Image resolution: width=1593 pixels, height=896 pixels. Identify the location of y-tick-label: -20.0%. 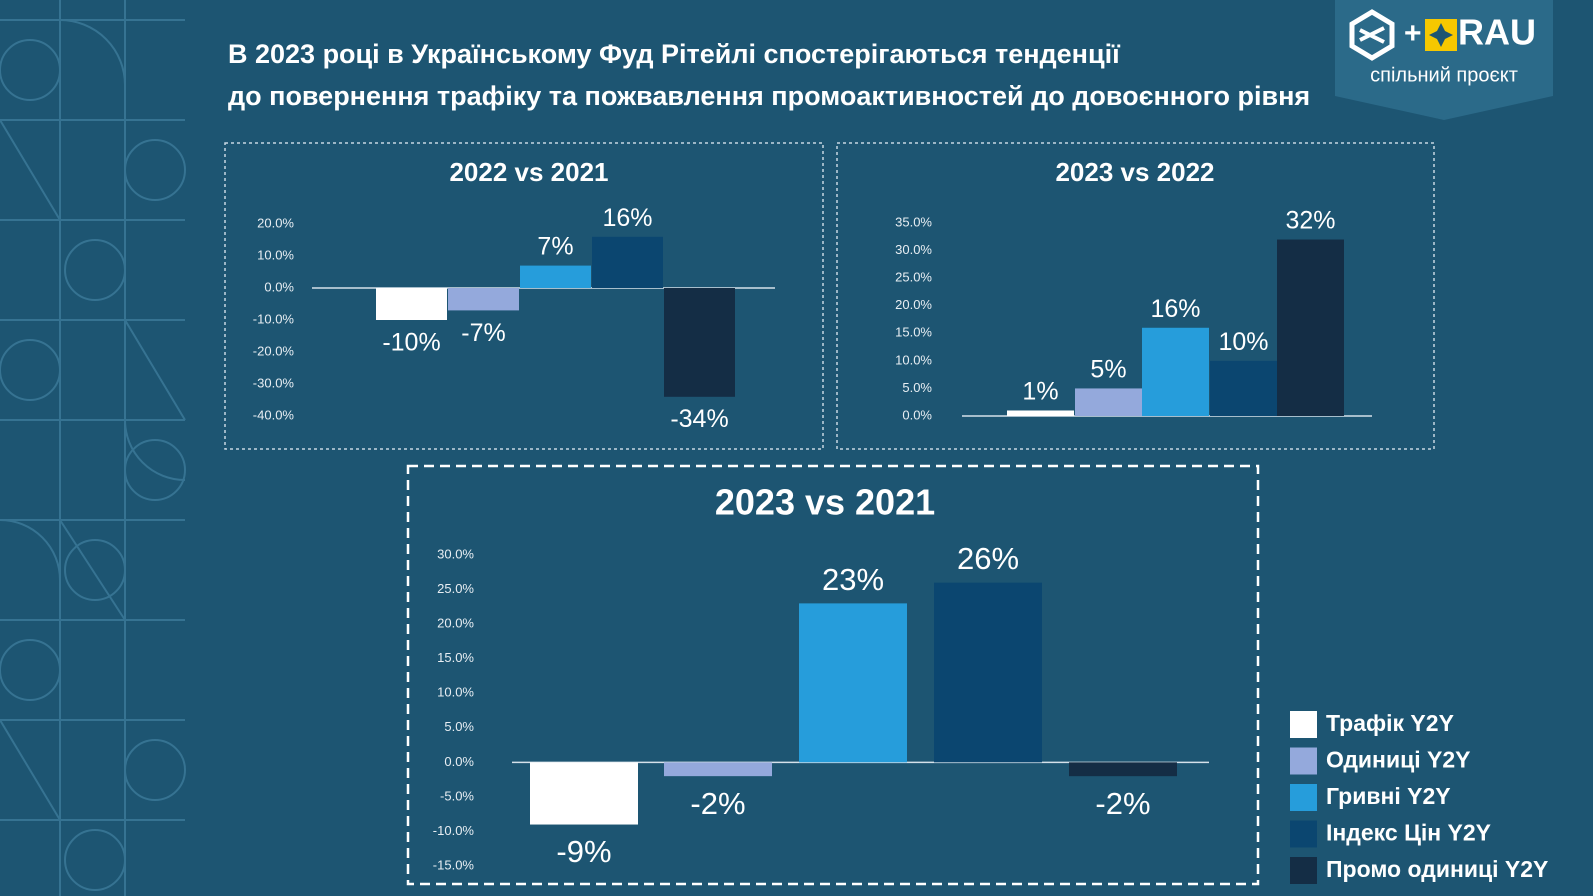
(274, 350).